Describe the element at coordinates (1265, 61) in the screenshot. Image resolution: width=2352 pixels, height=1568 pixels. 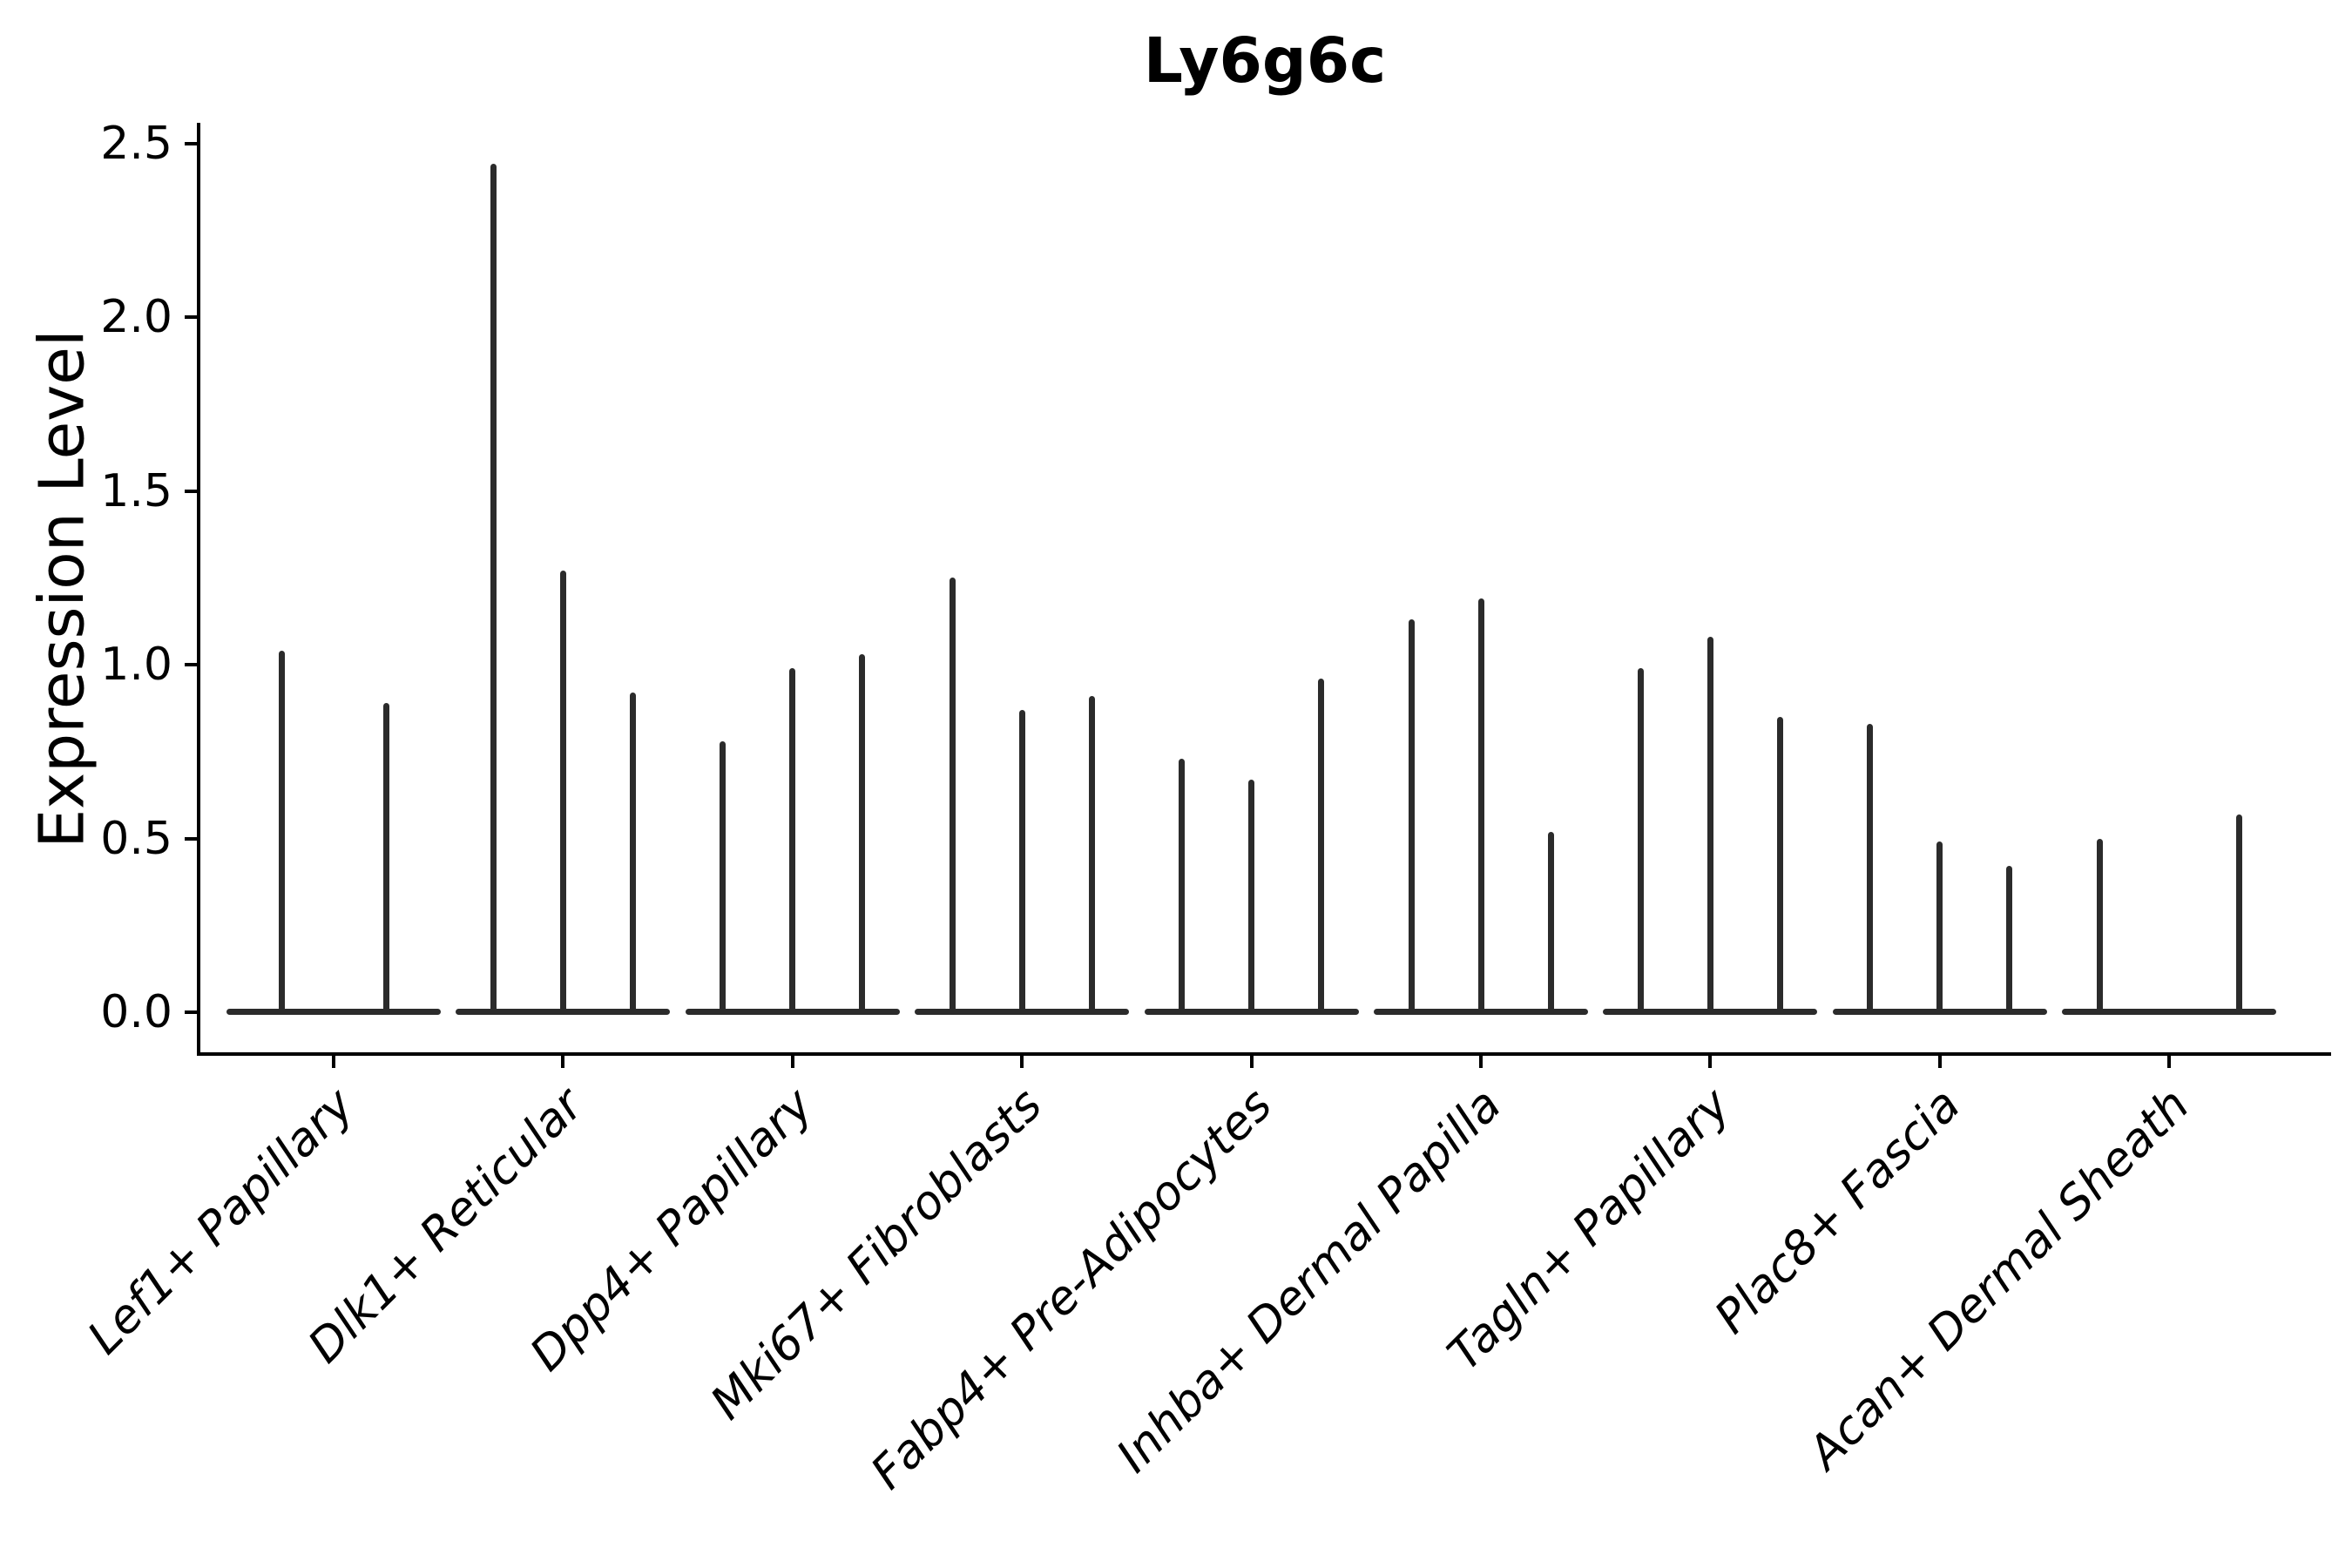
I see `chart-title: Ly6g6c` at that location.